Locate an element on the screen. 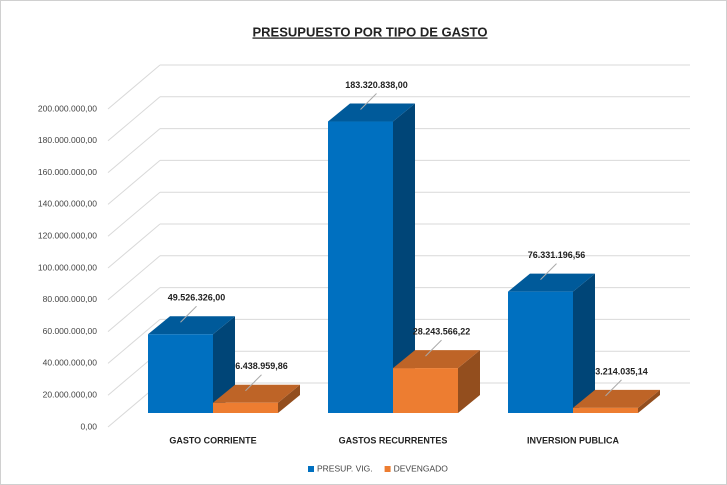 The height and width of the screenshot is (485, 727). x-tick-label: INVERSION PUBLICA is located at coordinates (573, 440).